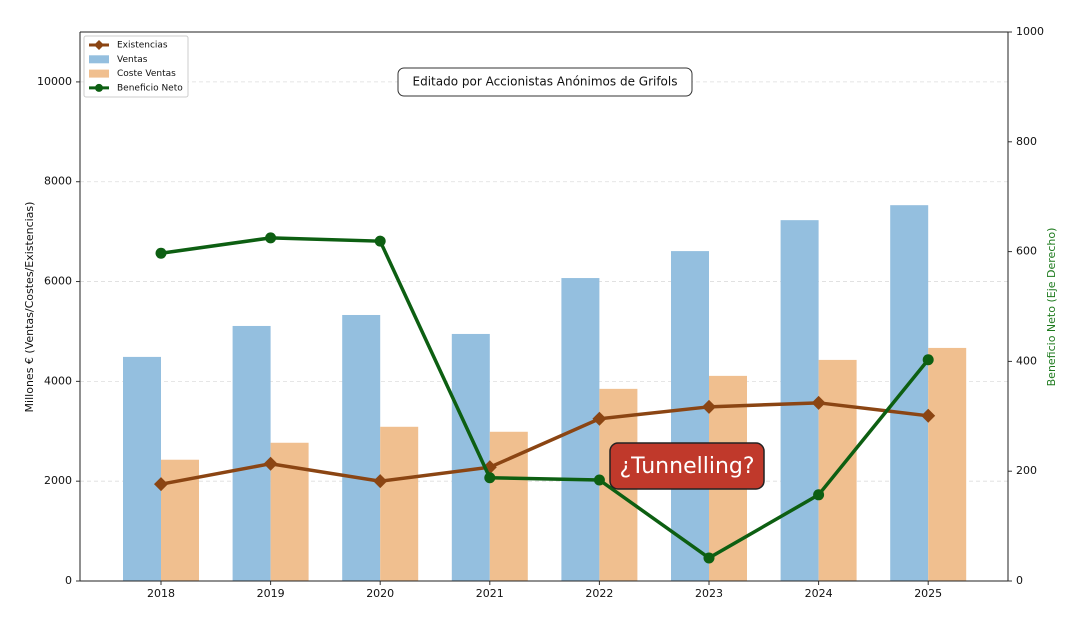 Image resolution: width=1080 pixels, height=625 pixels. Describe the element at coordinates (1026, 141) in the screenshot. I see `y2-tick-label: 800` at that location.